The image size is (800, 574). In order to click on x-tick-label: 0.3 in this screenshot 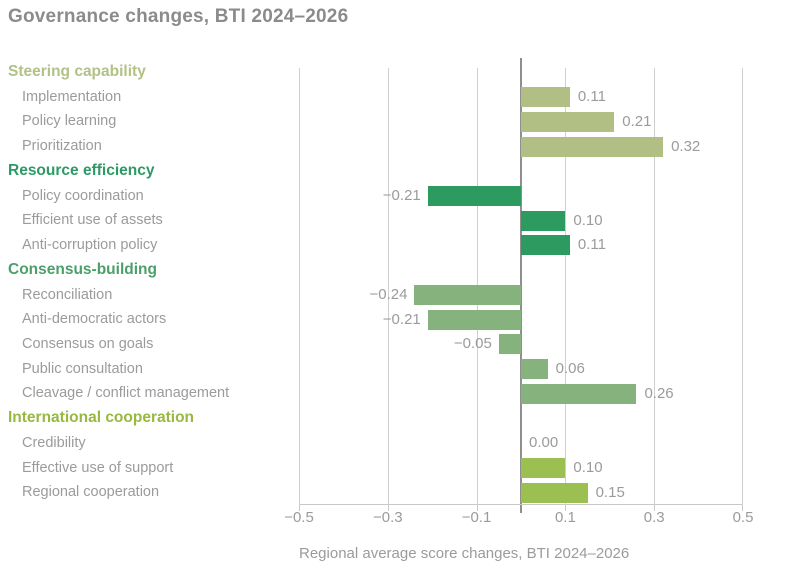, I will do `click(654, 517)`.